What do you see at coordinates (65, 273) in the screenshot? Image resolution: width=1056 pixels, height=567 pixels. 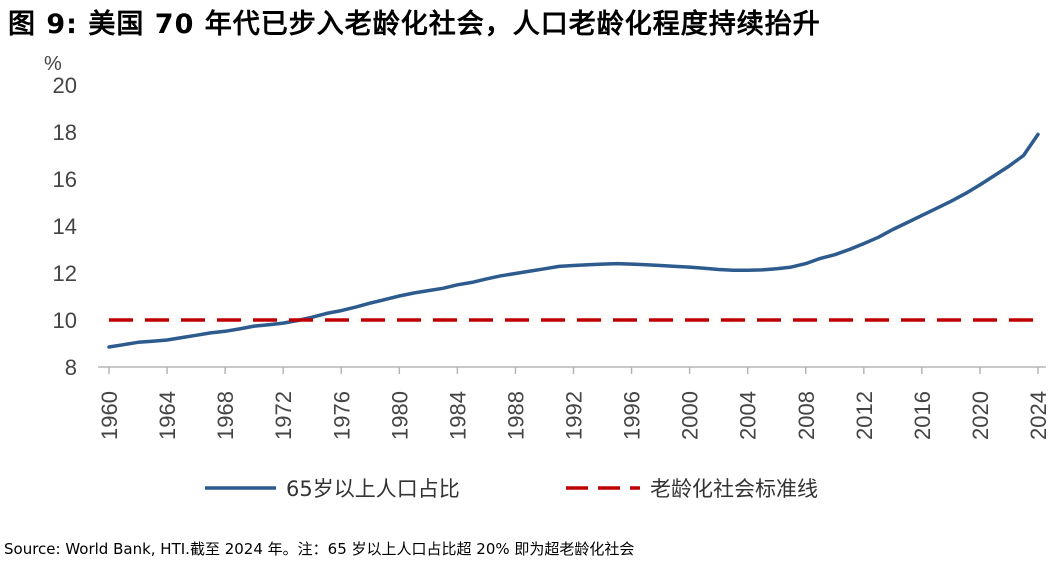 I see `y-tick-label: 12` at bounding box center [65, 273].